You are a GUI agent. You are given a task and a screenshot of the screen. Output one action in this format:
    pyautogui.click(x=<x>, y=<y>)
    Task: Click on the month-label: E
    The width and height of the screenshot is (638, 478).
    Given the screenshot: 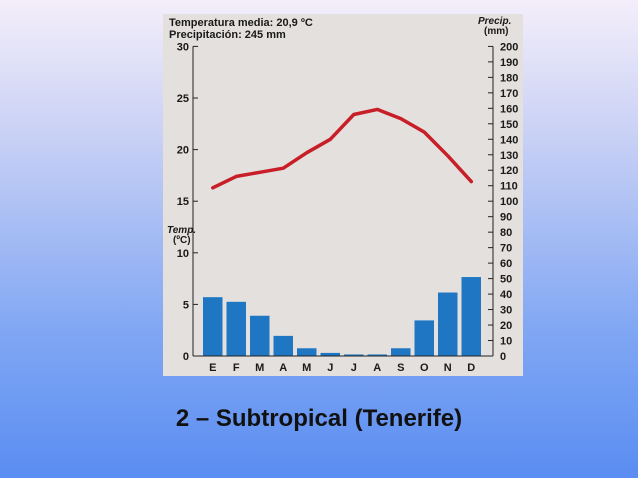 What is the action you would take?
    pyautogui.click(x=212, y=368)
    